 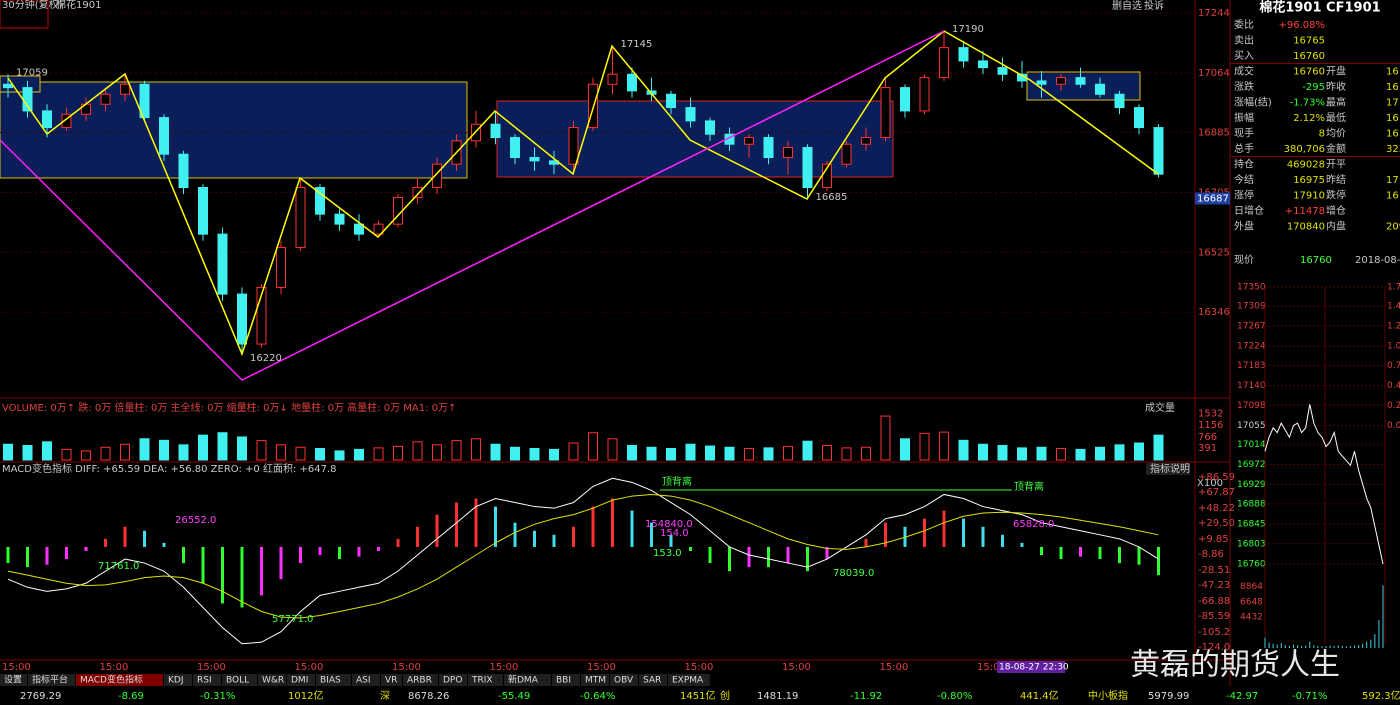 What do you see at coordinates (391, 681) in the screenshot?
I see `tab: VR` at bounding box center [391, 681].